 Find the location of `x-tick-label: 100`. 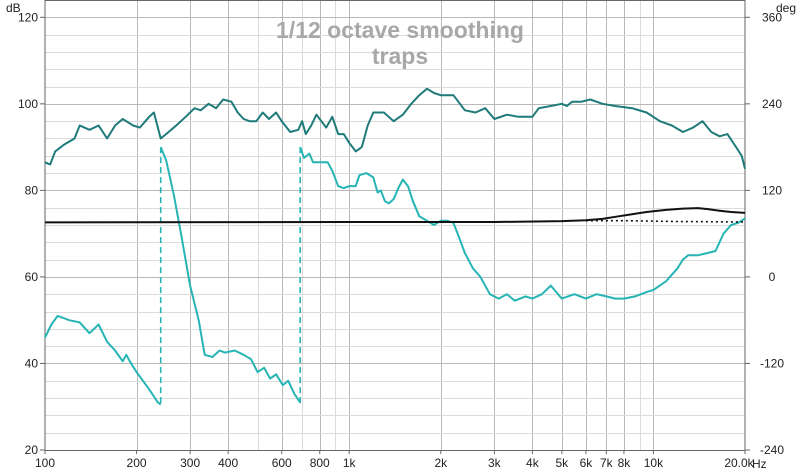

x-tick-label: 100 is located at coordinates (45, 463).